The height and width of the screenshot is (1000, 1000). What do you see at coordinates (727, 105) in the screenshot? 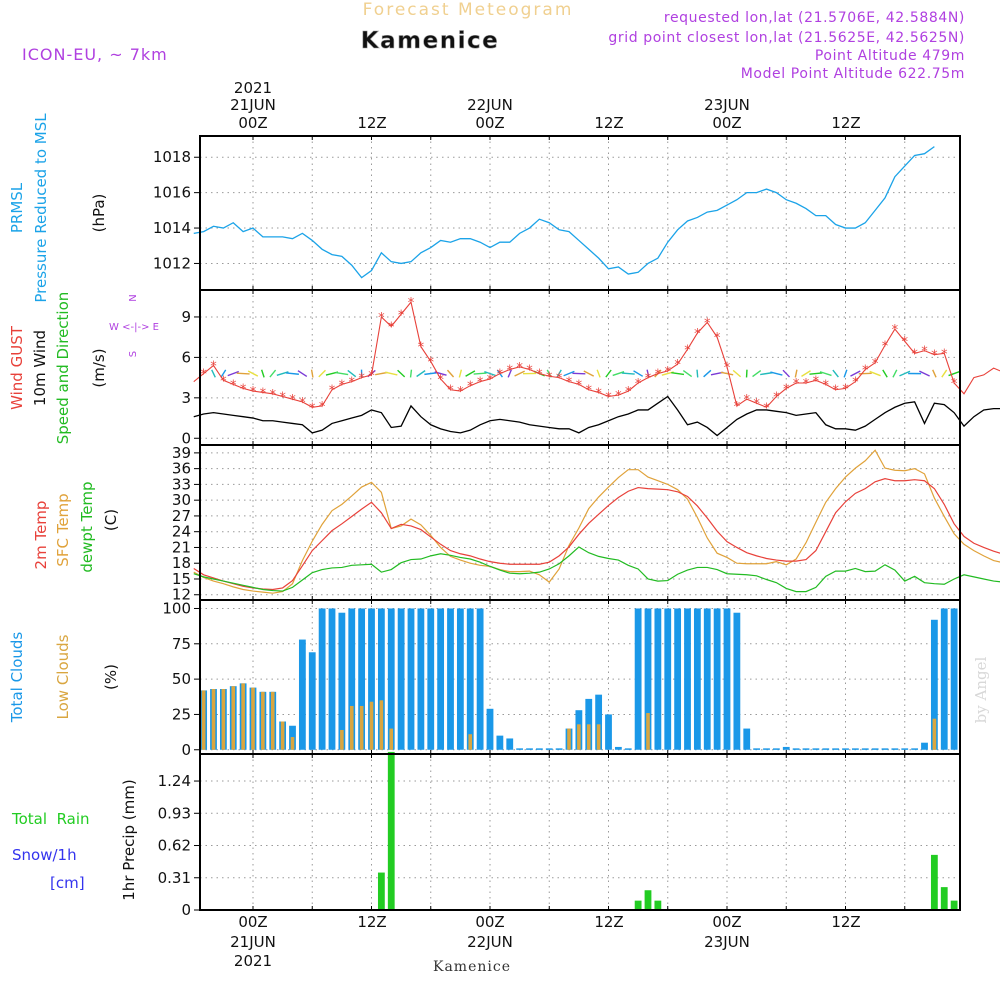
I see `top-date-label-3: 23JUN` at bounding box center [727, 105].